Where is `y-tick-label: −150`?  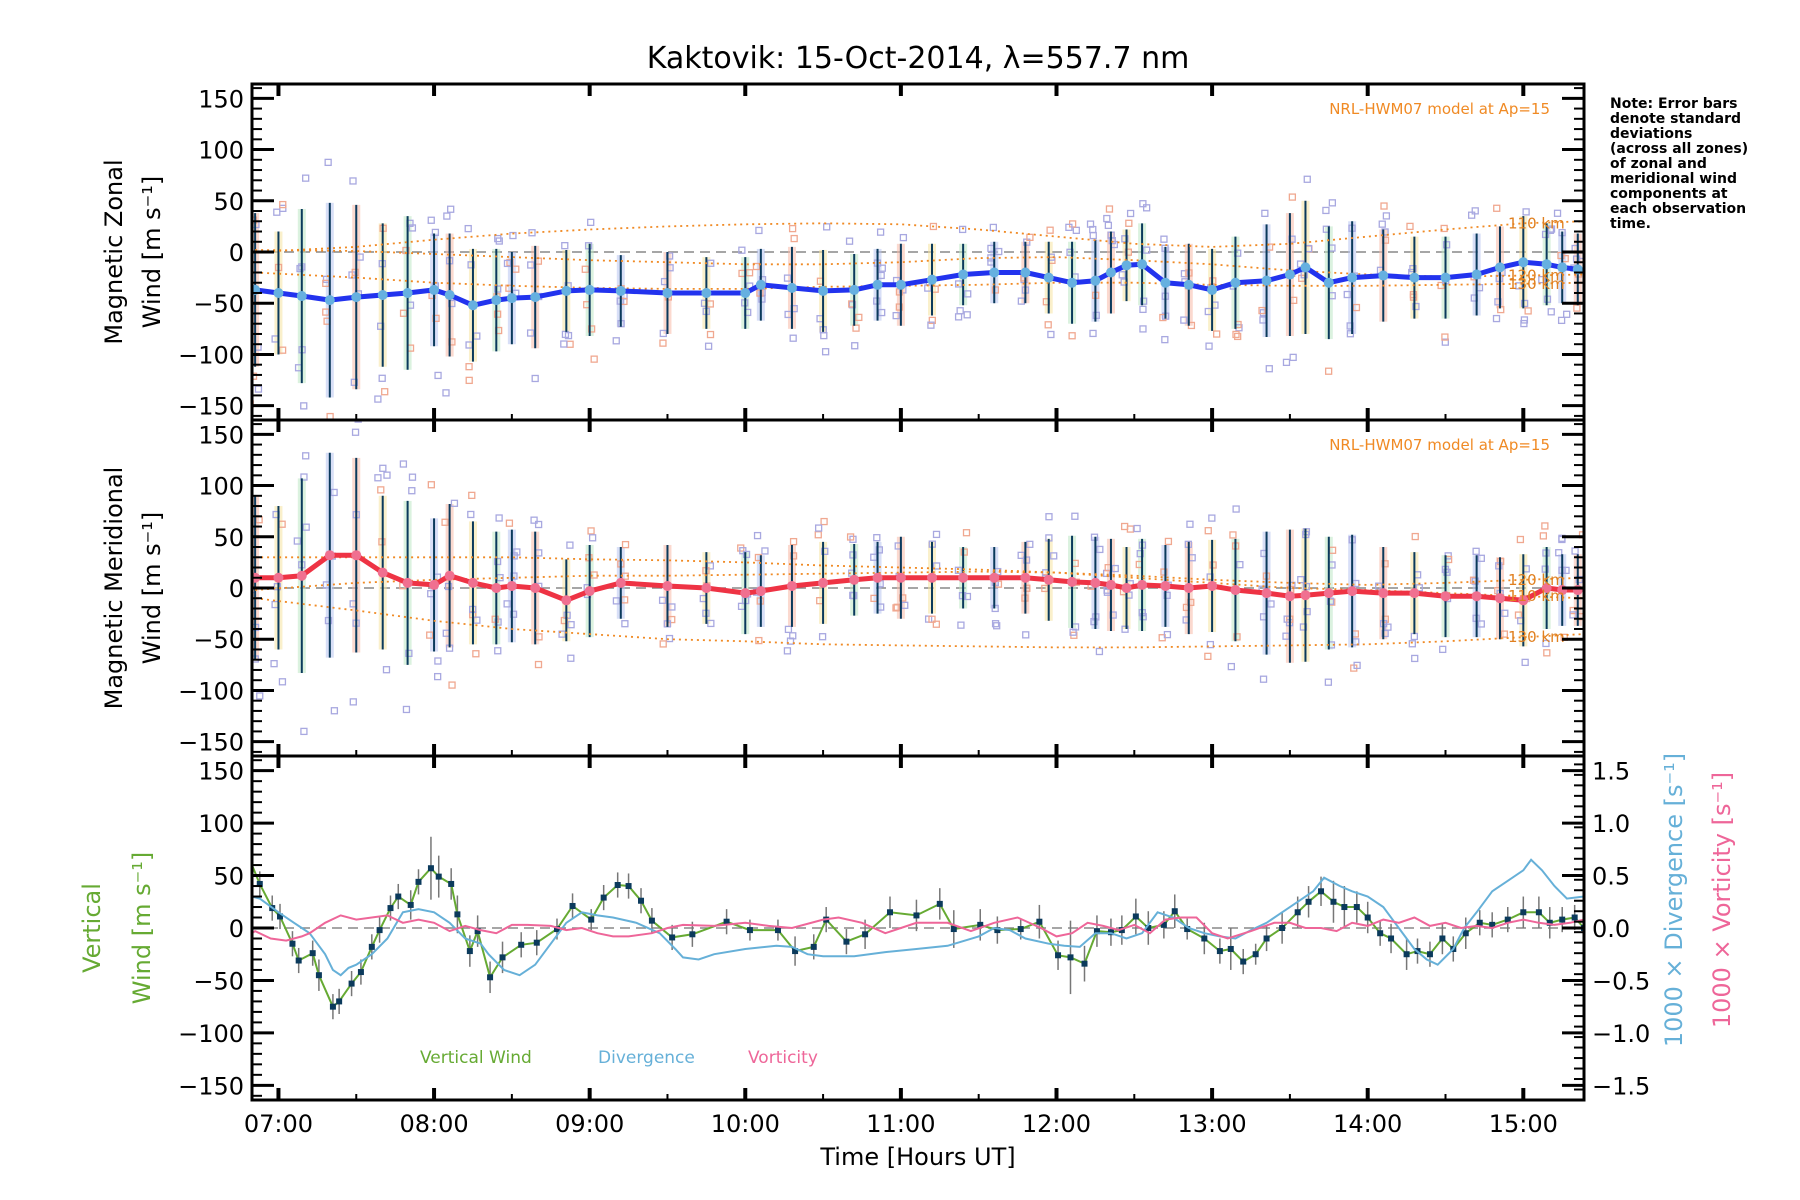
y-tick-label: −150 is located at coordinates (211, 743).